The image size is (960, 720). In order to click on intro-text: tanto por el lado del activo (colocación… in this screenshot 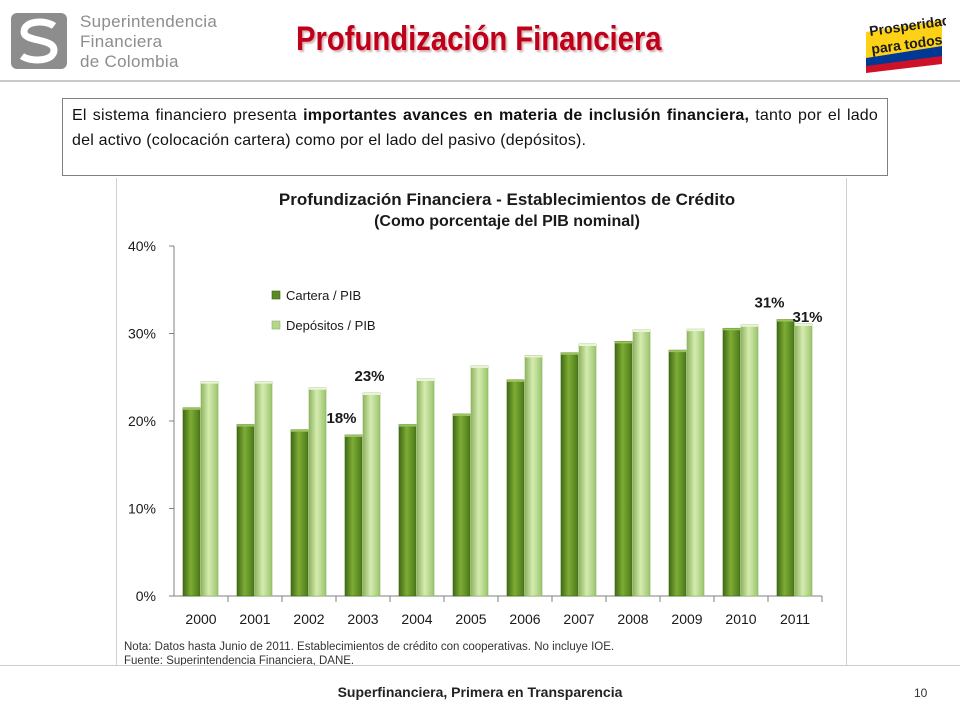, I will do `click(475, 128)`.